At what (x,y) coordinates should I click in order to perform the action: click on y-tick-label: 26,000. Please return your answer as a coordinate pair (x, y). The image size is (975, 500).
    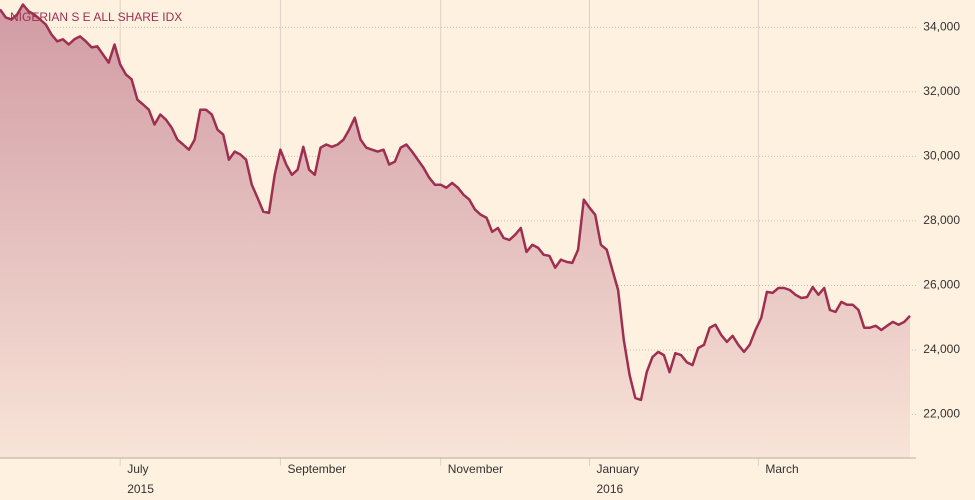
    Looking at the image, I should click on (941, 285).